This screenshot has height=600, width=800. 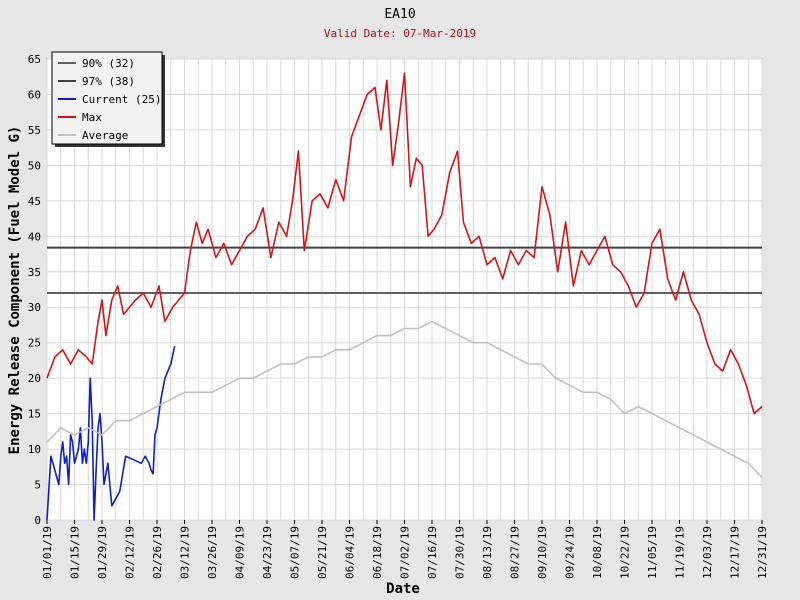 What do you see at coordinates (34, 414) in the screenshot?
I see `y-tick-label: 15` at bounding box center [34, 414].